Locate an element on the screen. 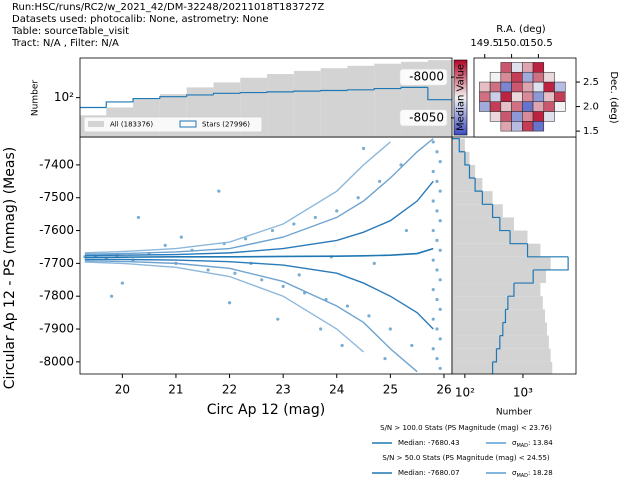 The width and height of the screenshot is (640, 480). stats-sigma: σMAD: 18.28 is located at coordinates (532, 474).